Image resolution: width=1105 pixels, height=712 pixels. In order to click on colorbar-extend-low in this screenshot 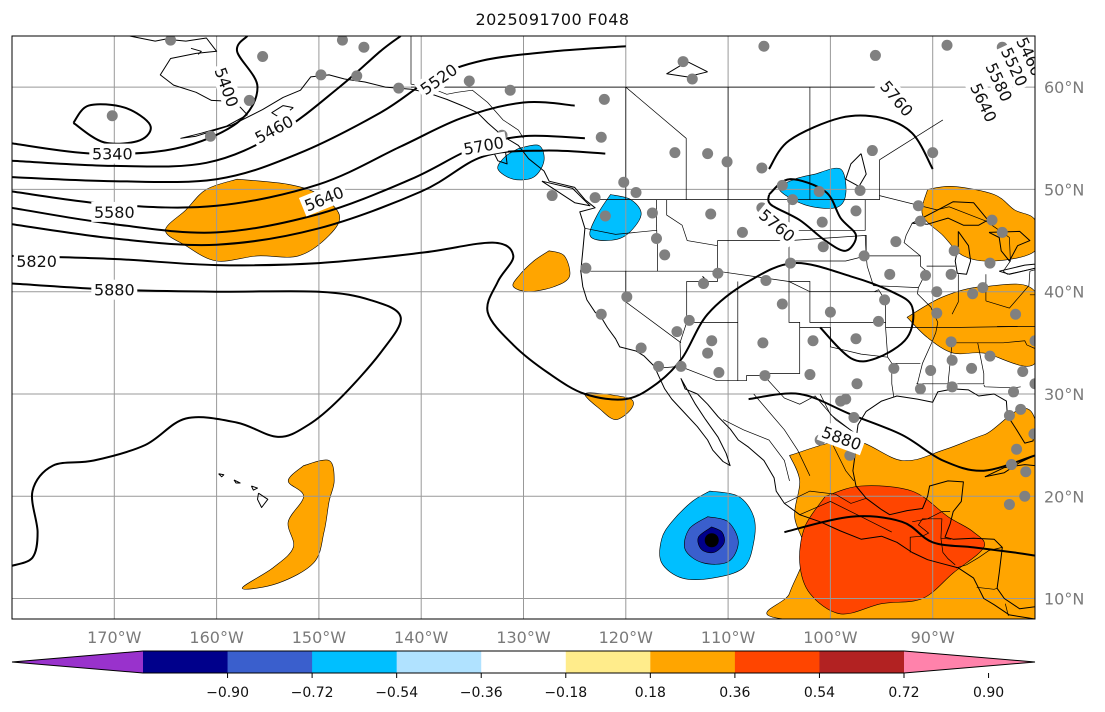, I will do `click(77, 662)`.